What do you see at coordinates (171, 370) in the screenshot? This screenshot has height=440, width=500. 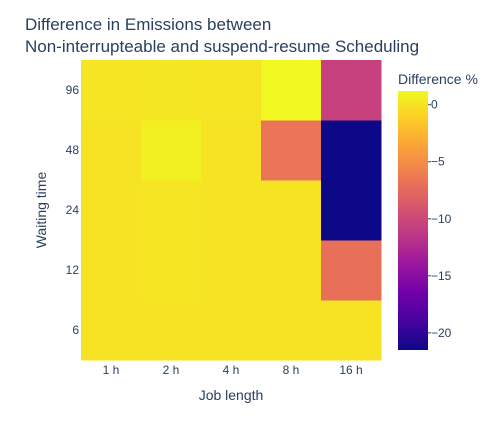 I see `x-tick-label: 2 h` at bounding box center [171, 370].